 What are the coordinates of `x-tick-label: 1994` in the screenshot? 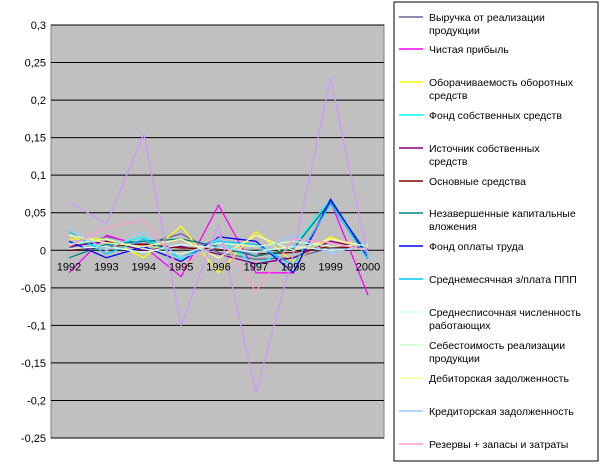 It's located at (144, 267).